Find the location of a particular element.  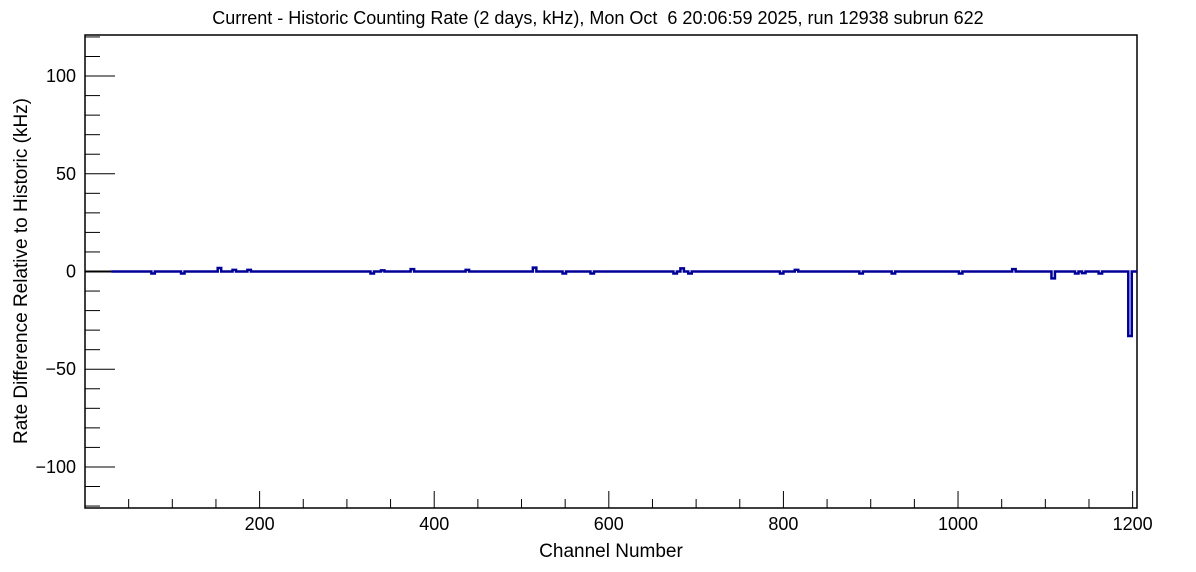

x-tick-label: 400 is located at coordinates (434, 524).